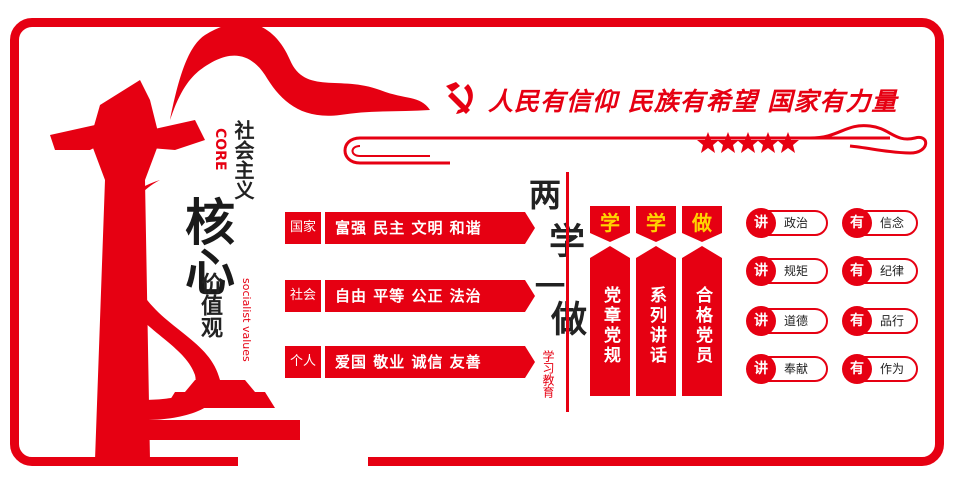  Describe the element at coordinates (246, 320) in the screenshot. I see `socialist-en-label: socialist values` at that location.